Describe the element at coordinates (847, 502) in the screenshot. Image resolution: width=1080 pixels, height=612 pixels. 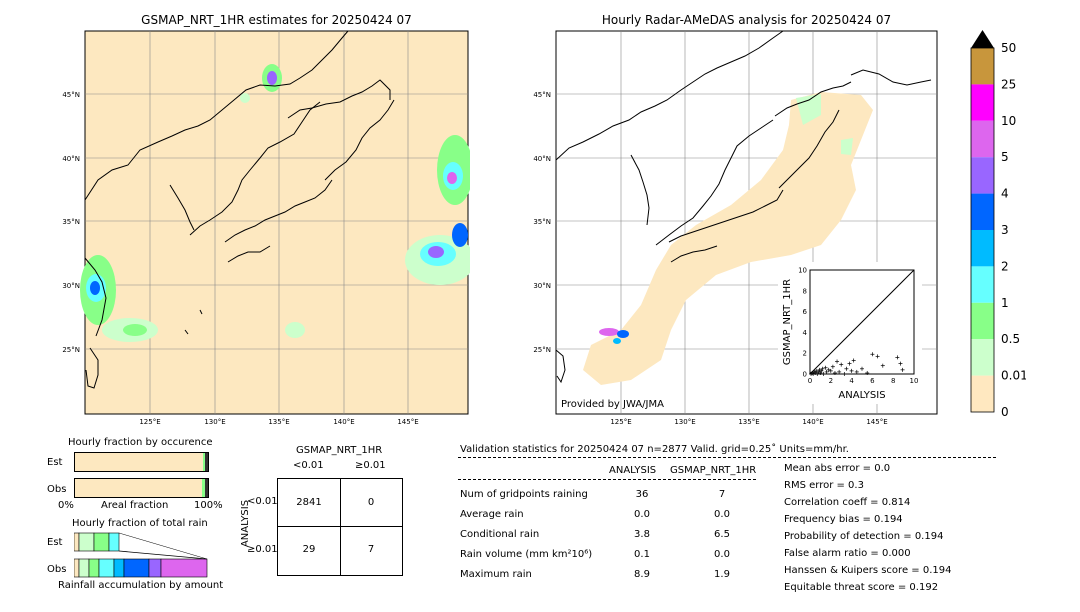
I see `score-line: Correlation coeff = 0.814` at that location.